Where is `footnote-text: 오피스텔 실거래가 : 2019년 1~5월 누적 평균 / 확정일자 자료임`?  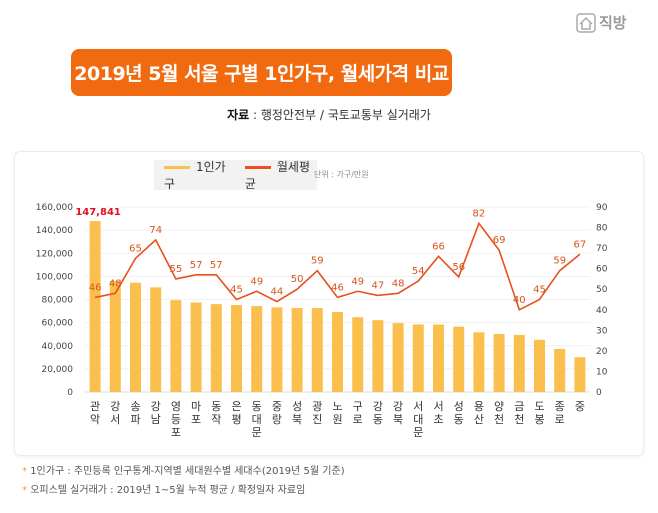 footnote-text: 오피스텔 실거래가 : 2019년 1~5월 누적 평균 / 확정일자 자료임 is located at coordinates (168, 490).